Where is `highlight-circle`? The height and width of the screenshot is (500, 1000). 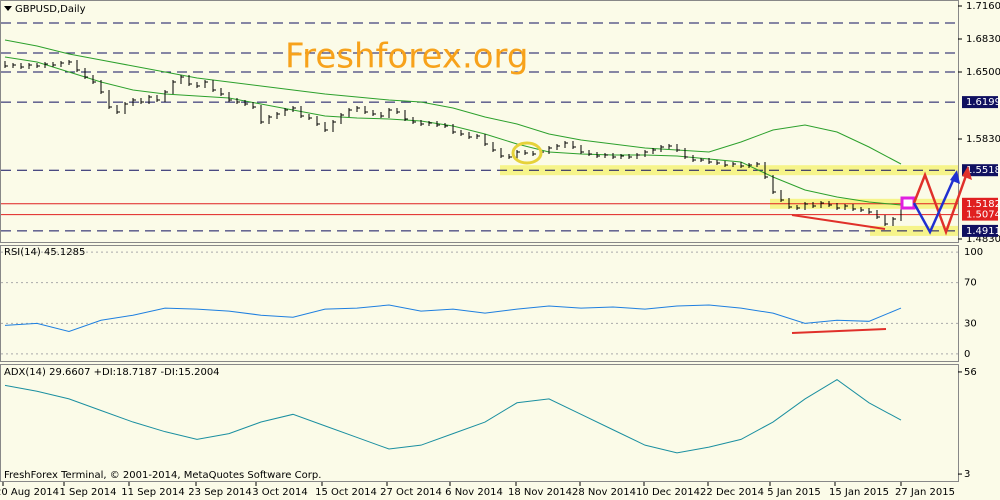 highlight-circle is located at coordinates (527, 153).